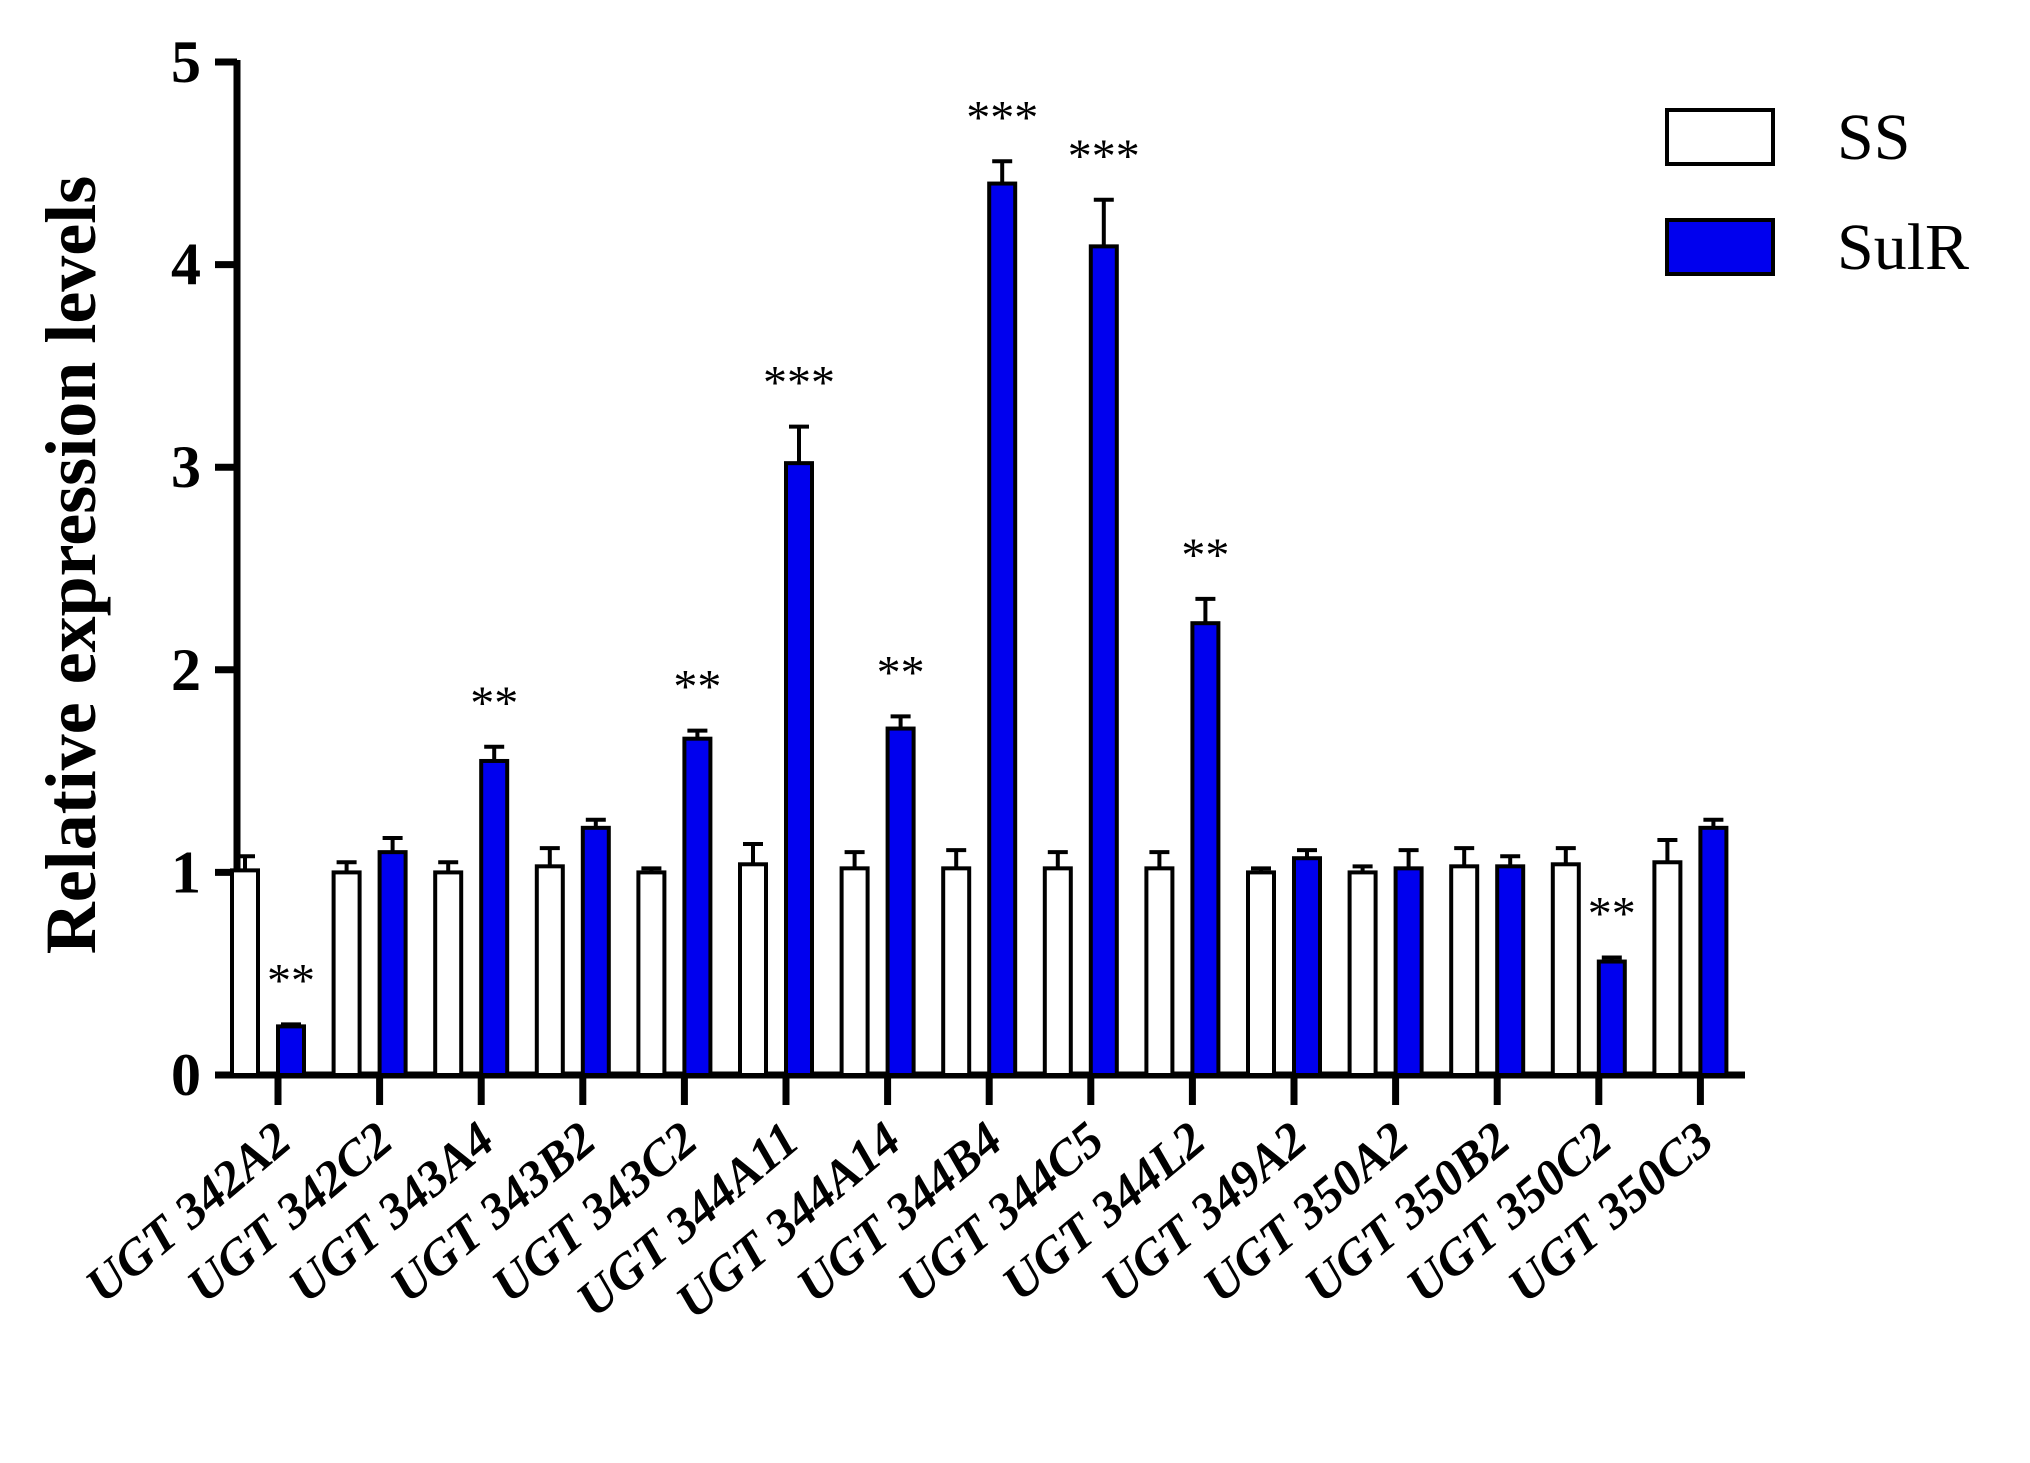  Describe the element at coordinates (186, 265) in the screenshot. I see `y-tick-label: 4` at that location.